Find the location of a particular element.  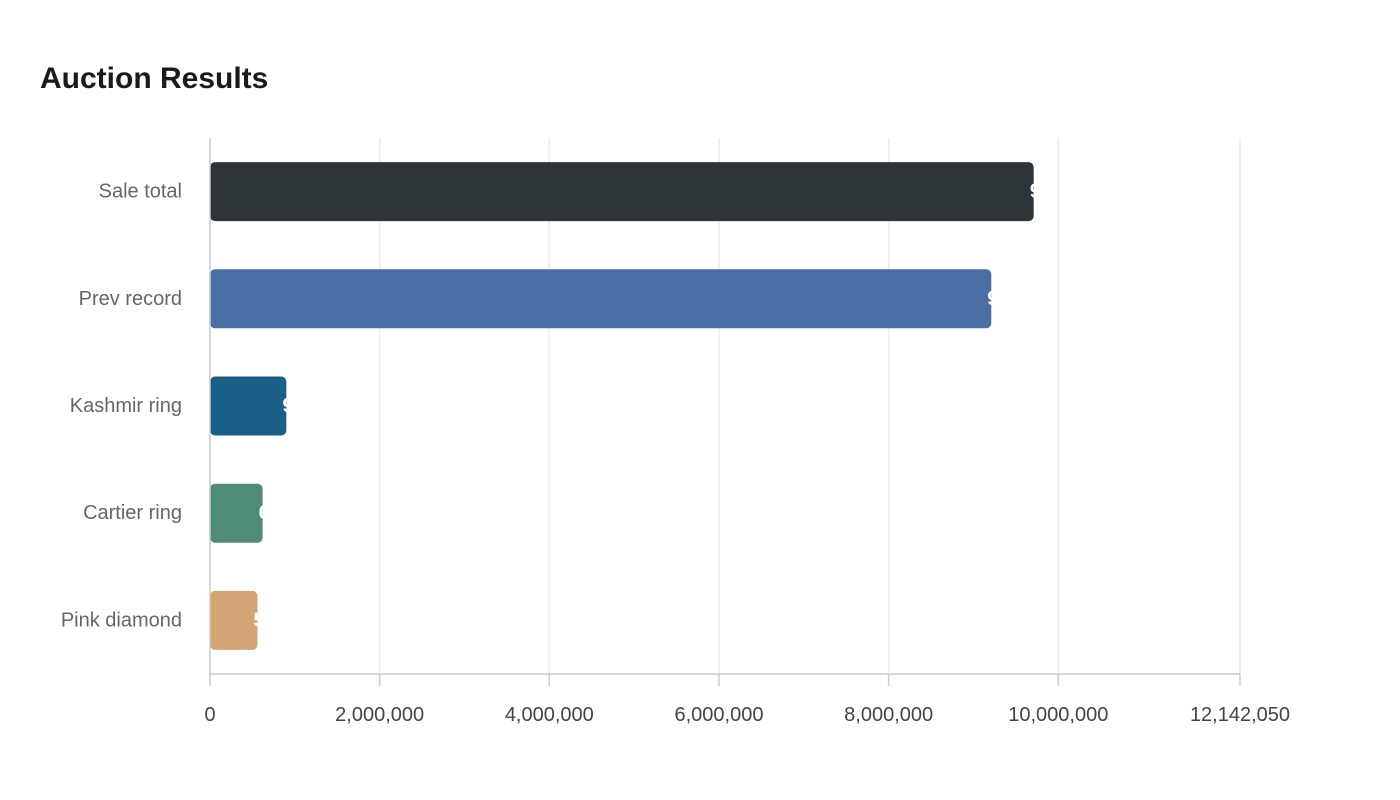

x-tick-label: 4,000,000 is located at coordinates (549, 715).